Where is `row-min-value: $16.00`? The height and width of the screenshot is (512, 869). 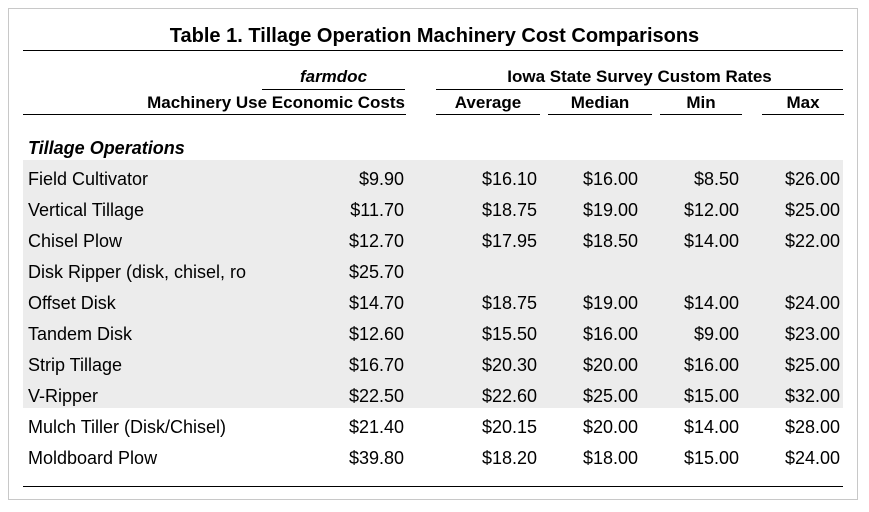
row-min-value: $16.00 is located at coordinates (711, 365).